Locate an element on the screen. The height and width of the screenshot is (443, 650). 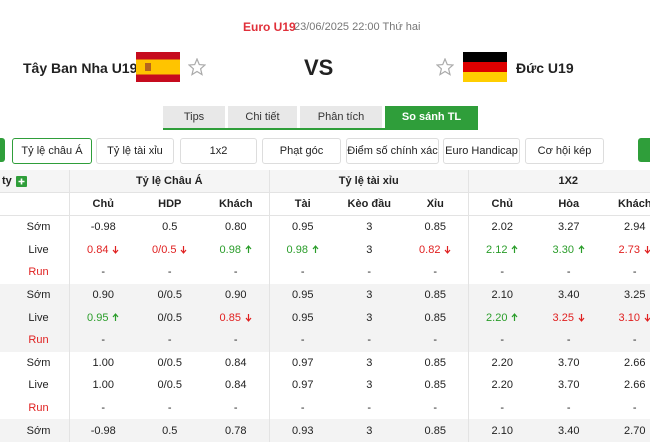
tab-underline is located at coordinates (320, 129).